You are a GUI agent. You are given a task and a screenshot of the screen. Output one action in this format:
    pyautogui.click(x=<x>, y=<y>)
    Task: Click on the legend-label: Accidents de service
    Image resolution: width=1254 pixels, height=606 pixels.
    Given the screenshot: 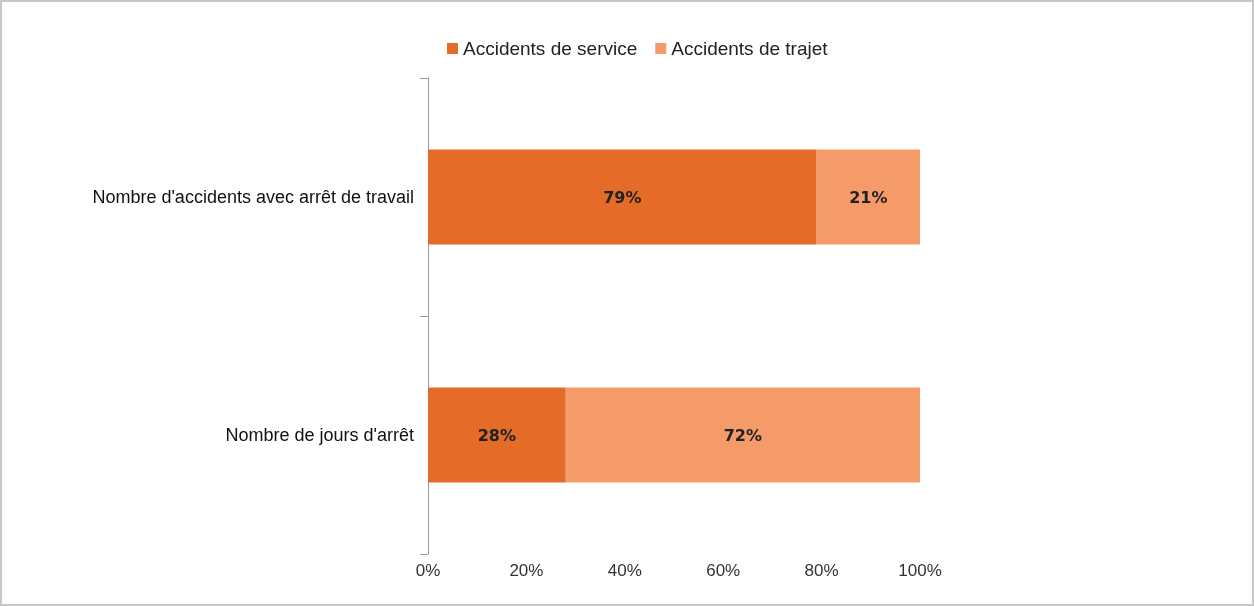 What is the action you would take?
    pyautogui.click(x=550, y=48)
    